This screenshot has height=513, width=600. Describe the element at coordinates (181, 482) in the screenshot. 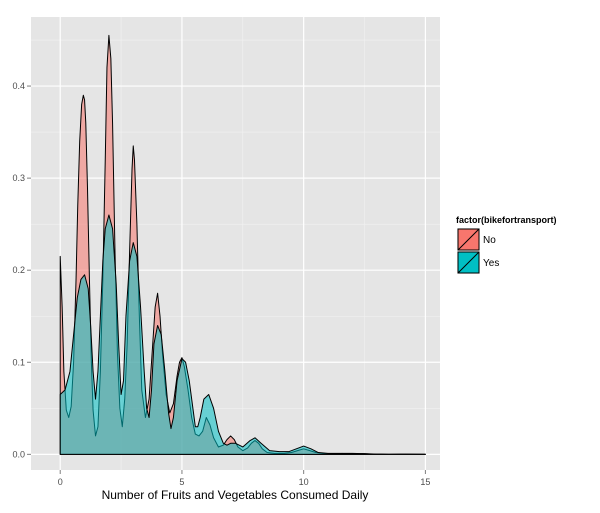

I see `x-tick-label: 5` at that location.